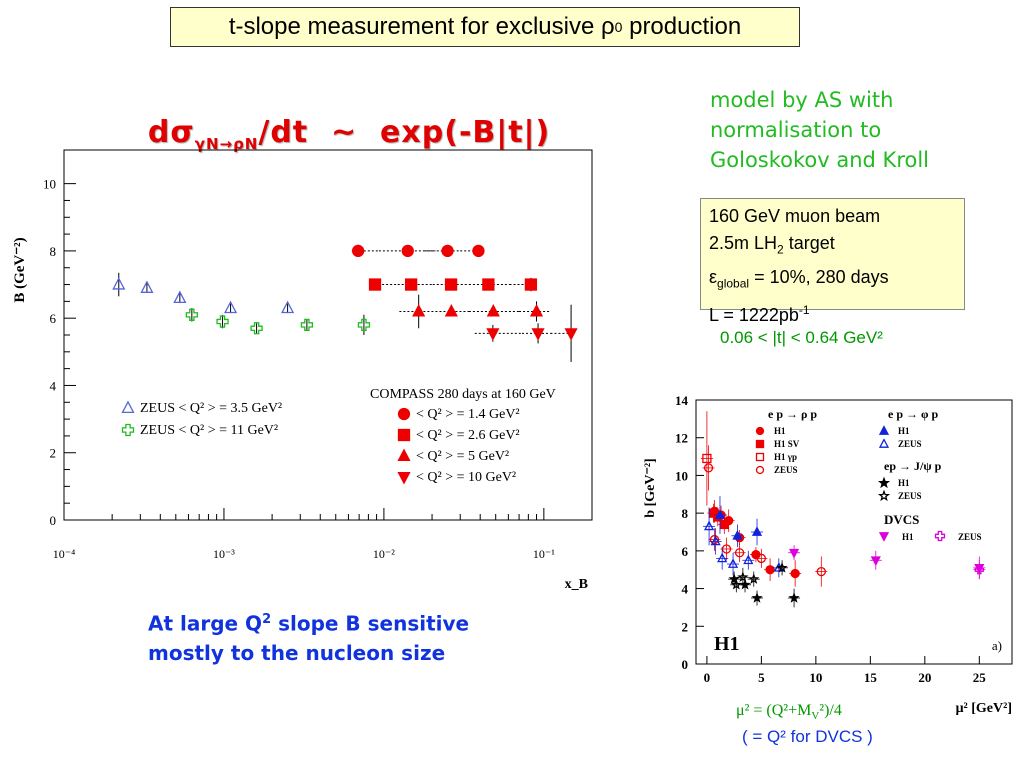  Describe the element at coordinates (650, 487) in the screenshot. I see `y-axis-label: b [GeV⁻²]` at that location.